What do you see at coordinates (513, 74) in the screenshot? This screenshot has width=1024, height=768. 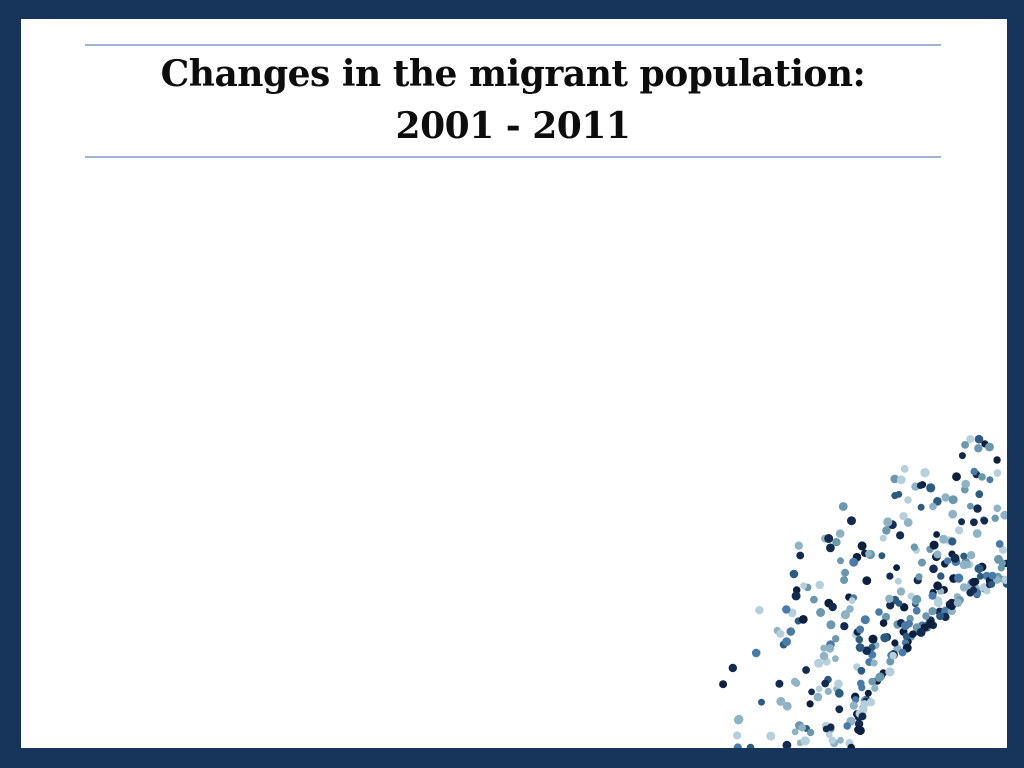 I see `slide-title-line-1: Changes in the migrant population:` at bounding box center [513, 74].